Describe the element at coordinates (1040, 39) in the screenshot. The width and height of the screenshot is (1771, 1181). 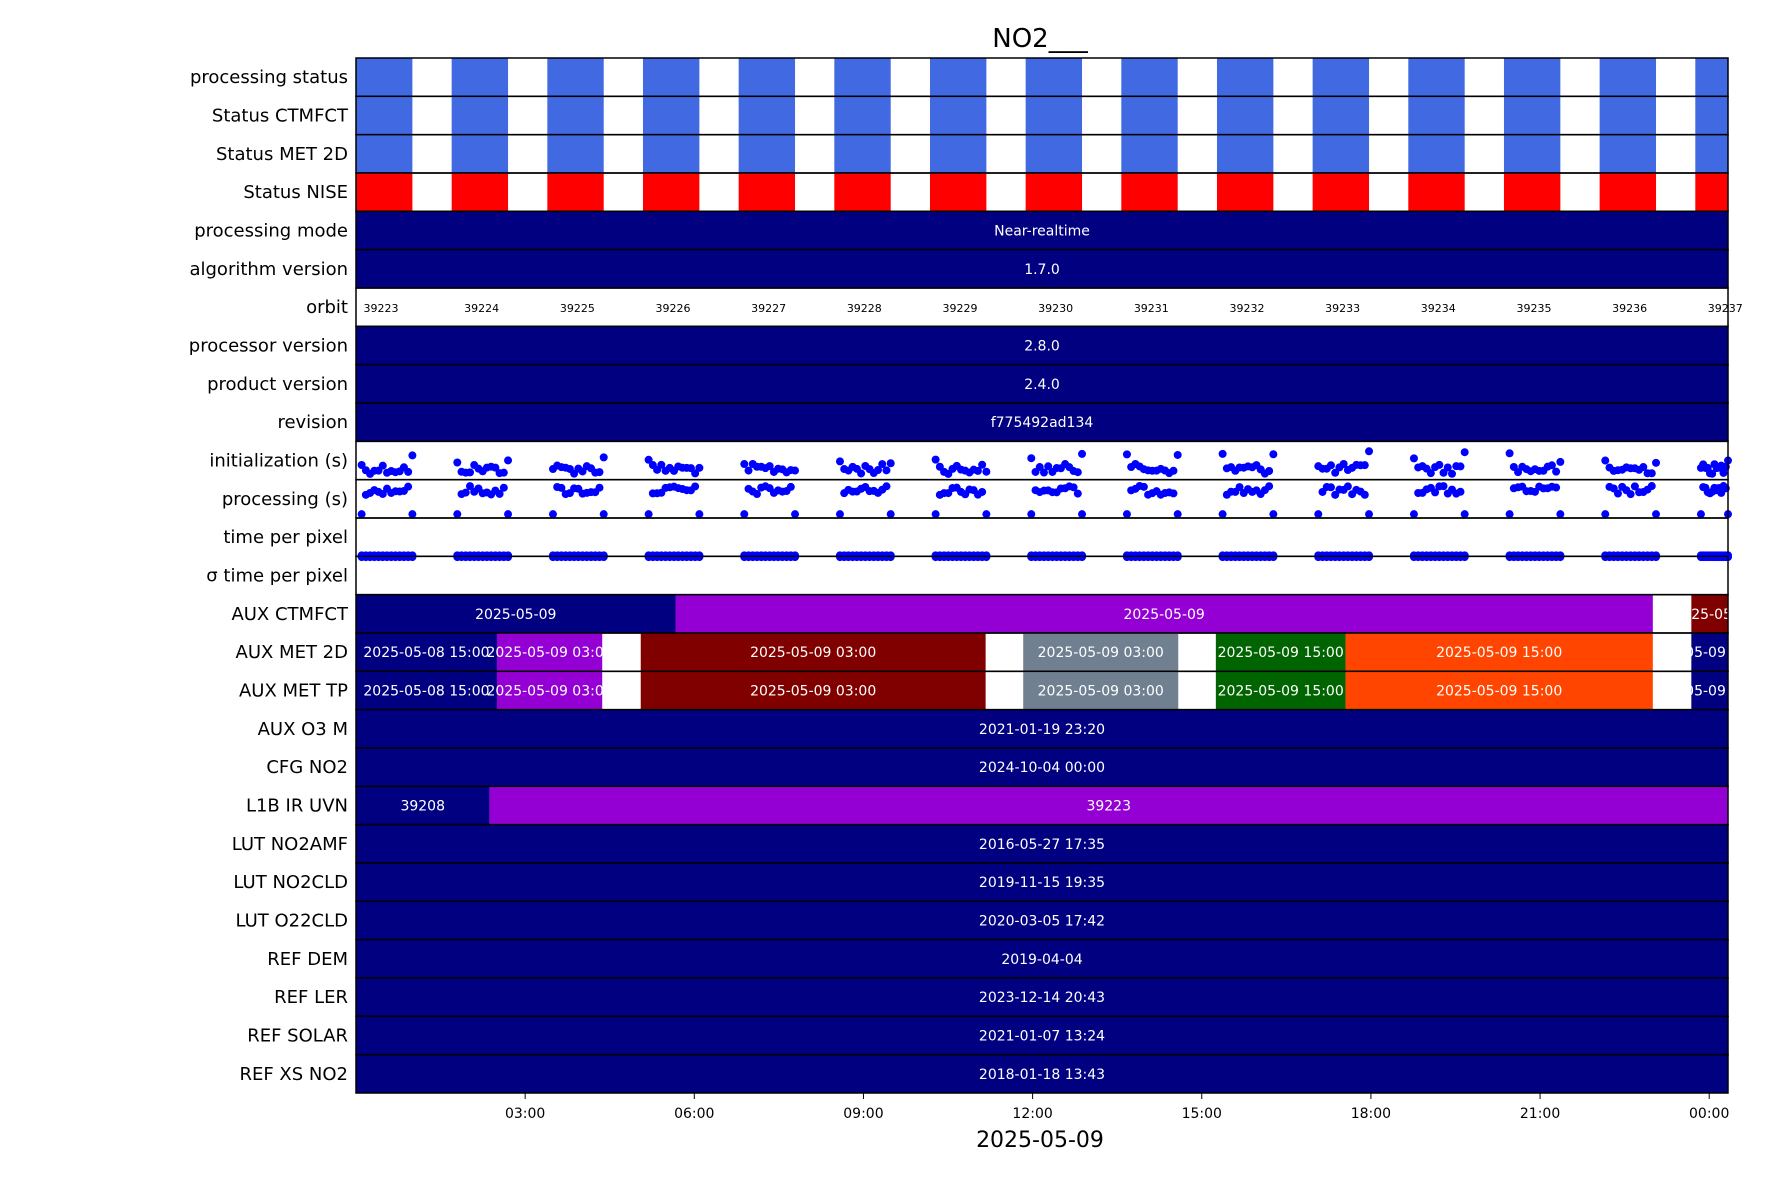
I see `chart-title: NO2___` at that location.